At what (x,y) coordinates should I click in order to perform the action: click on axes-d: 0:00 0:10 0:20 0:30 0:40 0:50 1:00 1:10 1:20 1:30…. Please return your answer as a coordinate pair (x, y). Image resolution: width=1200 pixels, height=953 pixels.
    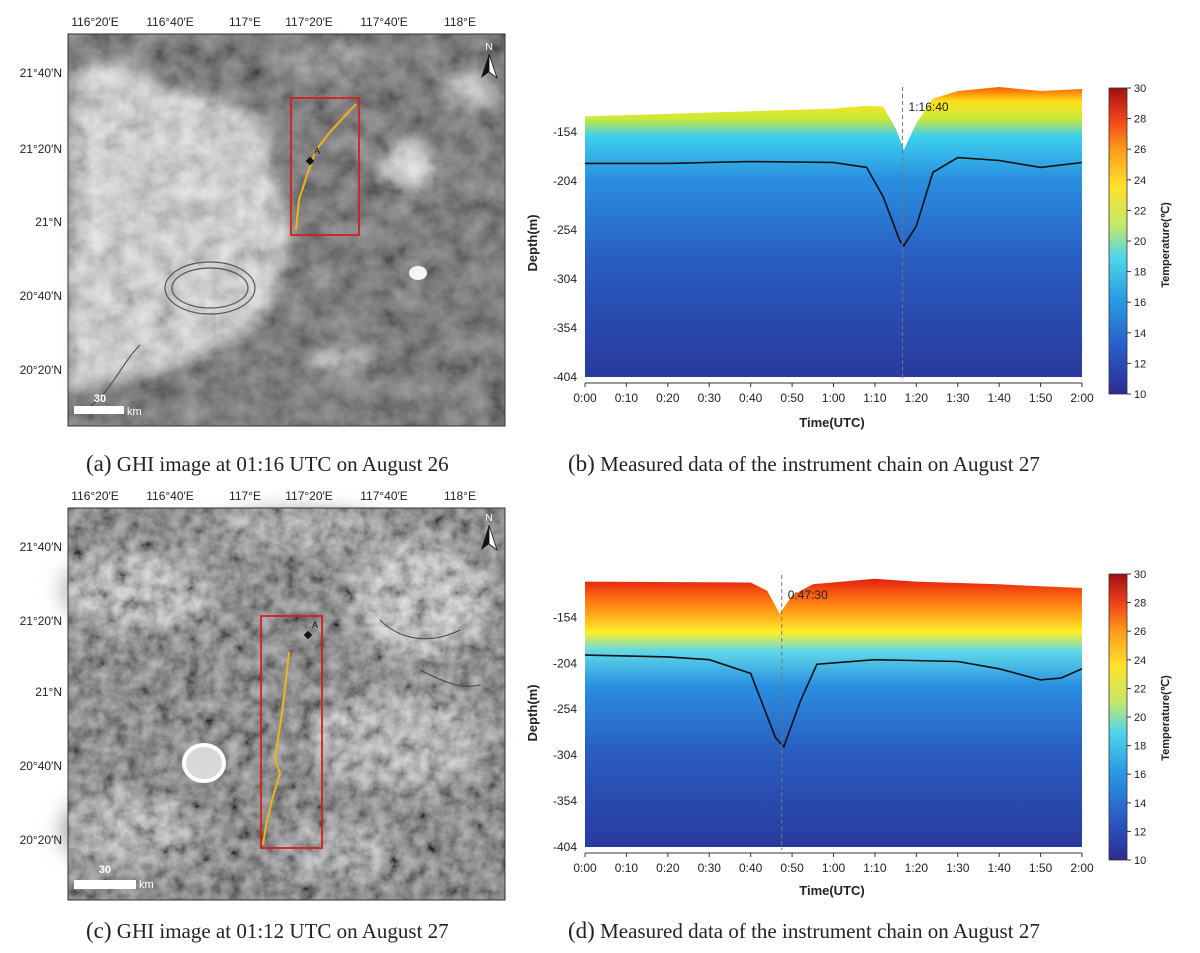
    Looking at the image, I should click on (823, 742).